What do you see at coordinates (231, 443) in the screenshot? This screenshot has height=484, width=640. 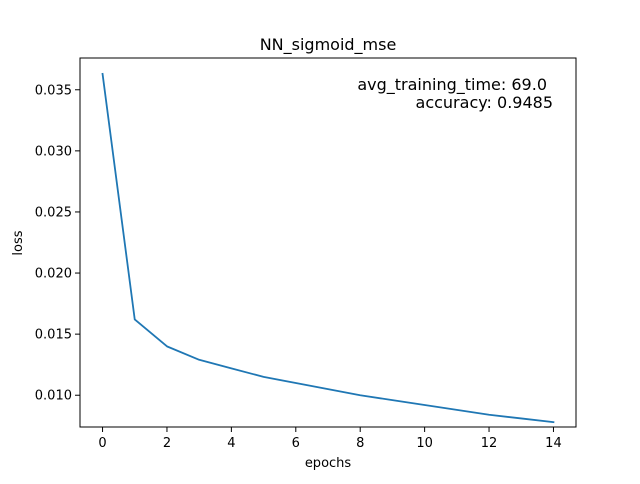 I see `x-tick-label: 4` at bounding box center [231, 443].